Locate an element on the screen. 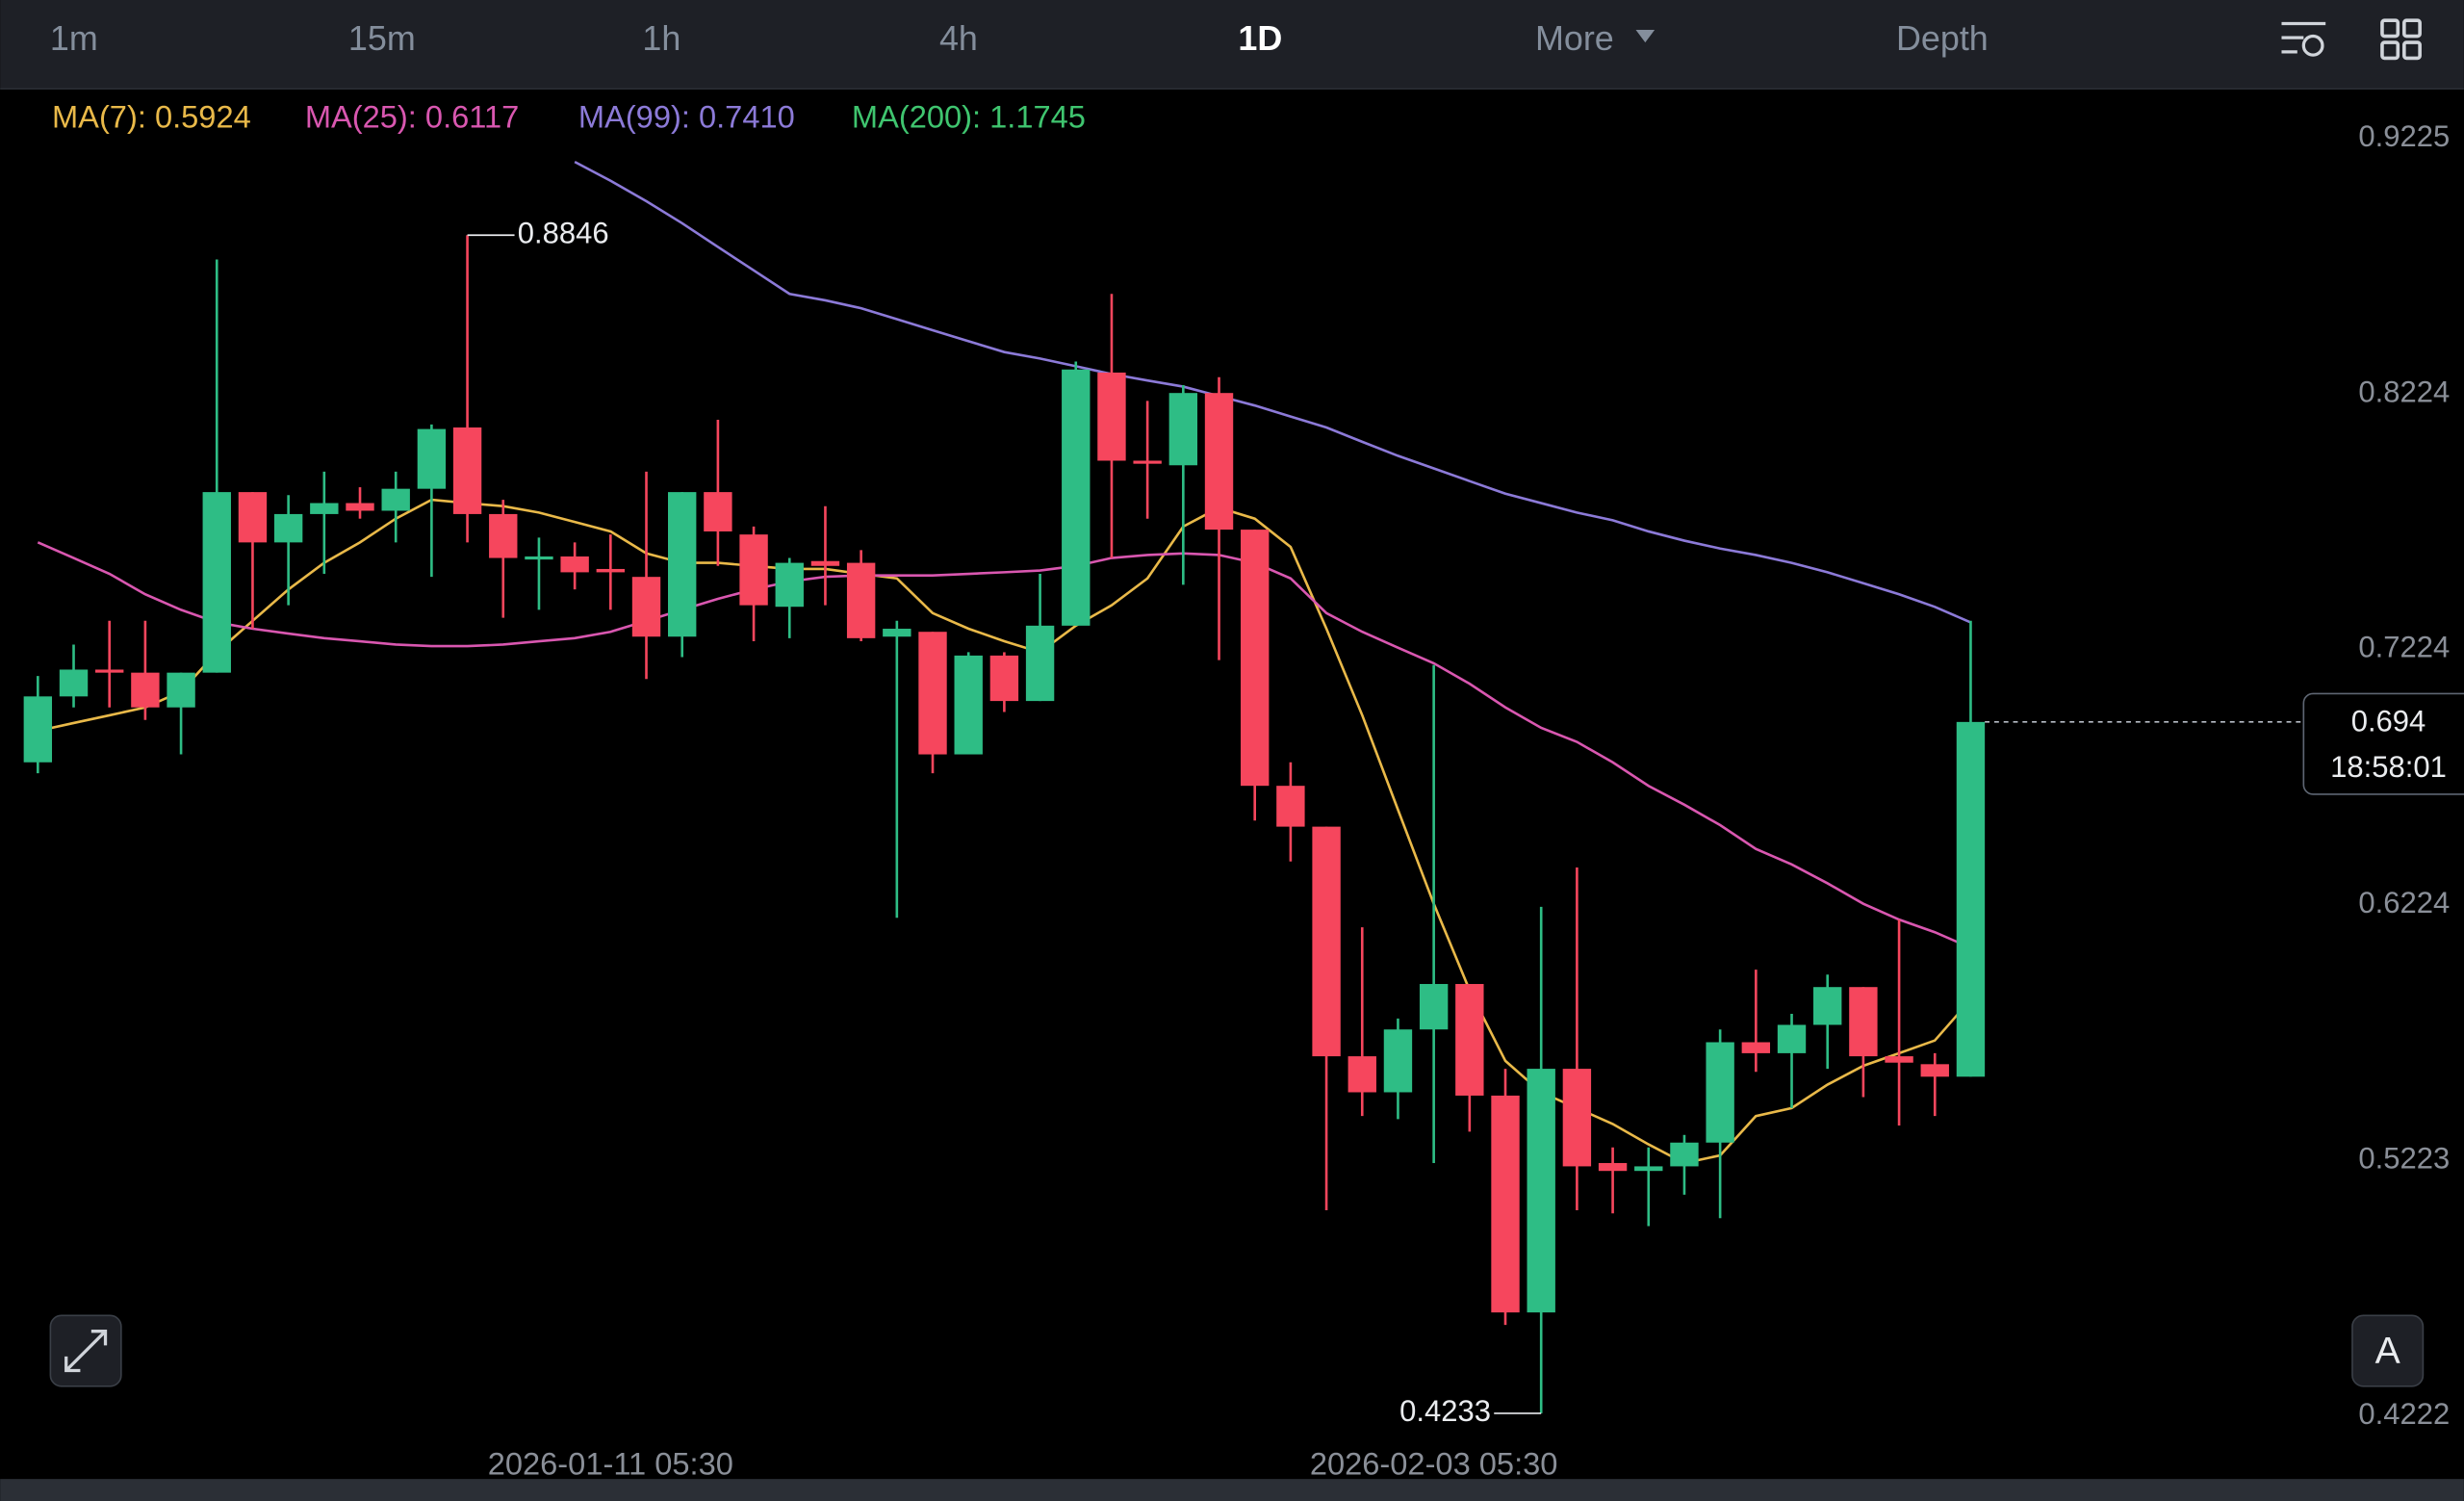 The height and width of the screenshot is (1501, 2464). last-price-box is located at coordinates (2383, 743).